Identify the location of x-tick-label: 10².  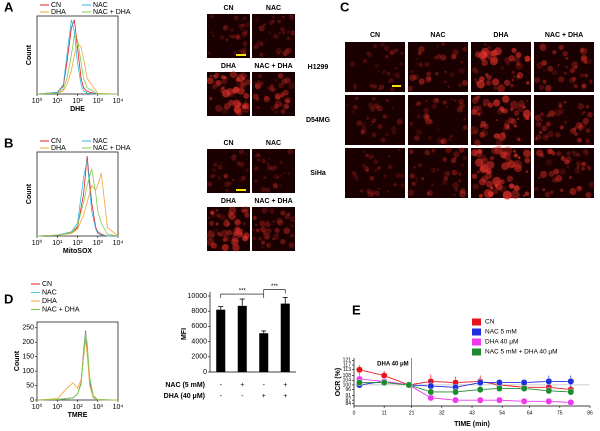
(77, 243).